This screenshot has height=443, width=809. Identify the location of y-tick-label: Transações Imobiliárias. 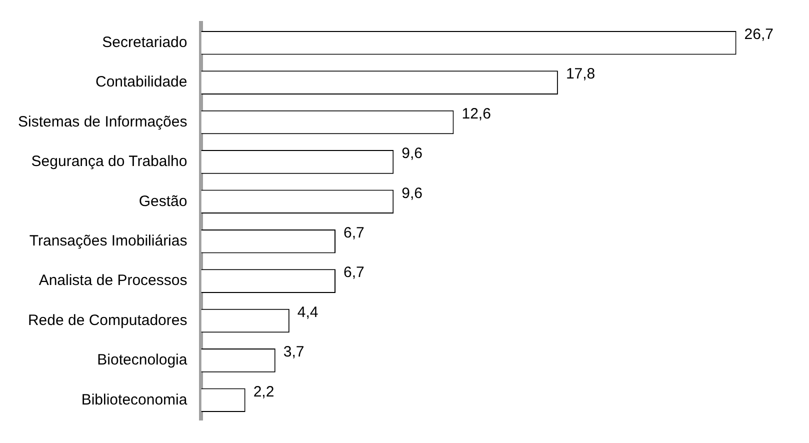
(108, 241).